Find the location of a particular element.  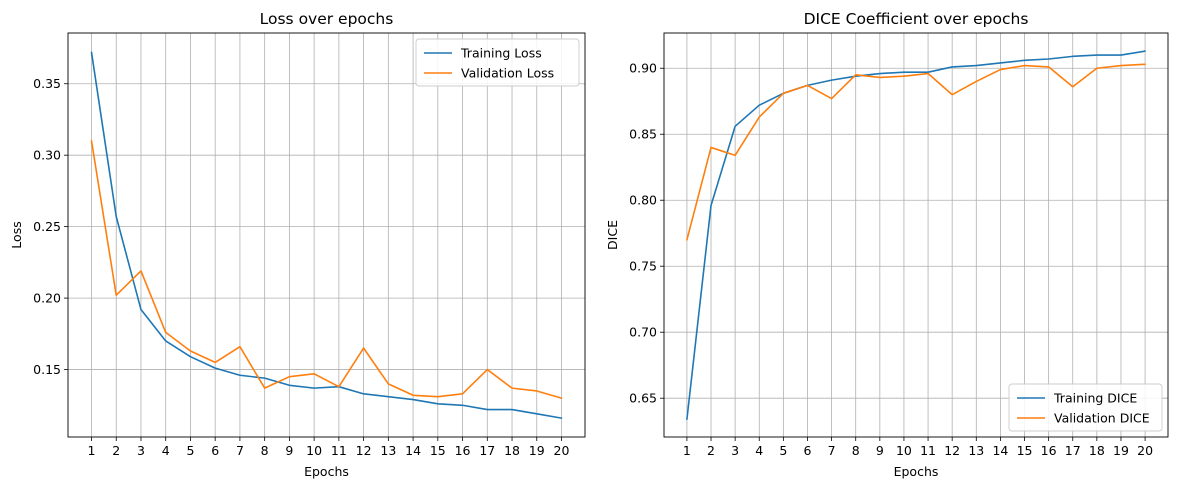

dice-x-tick-label: 16 is located at coordinates (1049, 450).